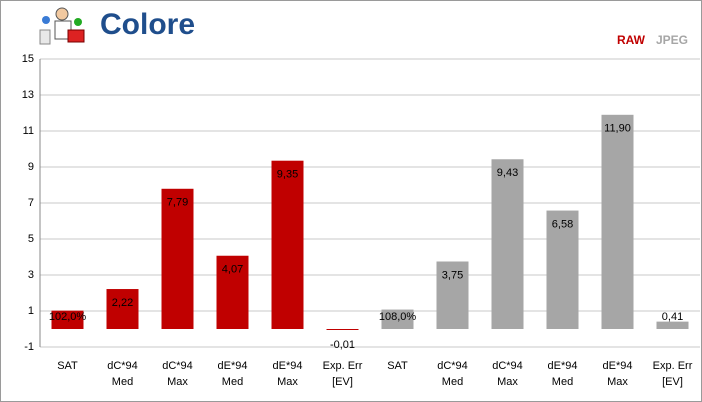  I want to click on y-tick-label: 1, so click(31, 311).